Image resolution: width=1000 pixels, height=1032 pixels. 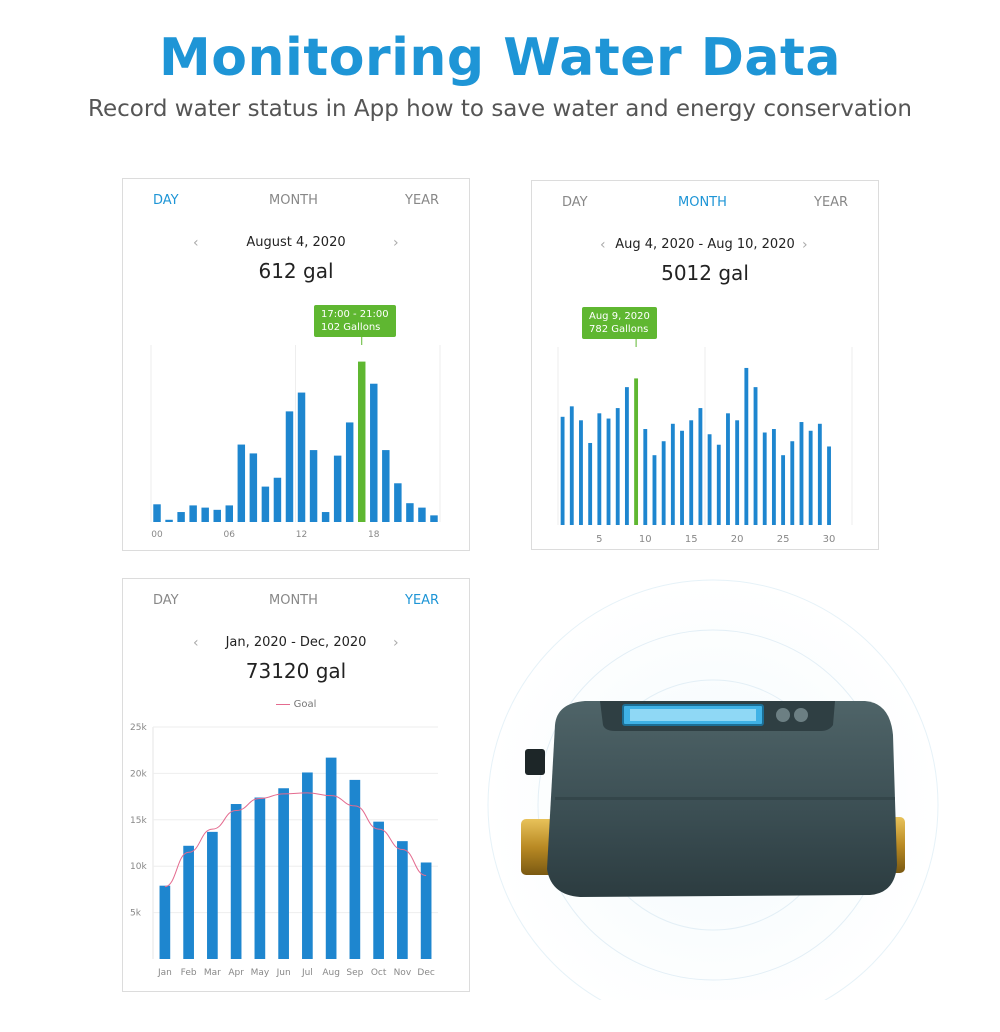 I want to click on x-tick-label: Dec, so click(x=425, y=973).